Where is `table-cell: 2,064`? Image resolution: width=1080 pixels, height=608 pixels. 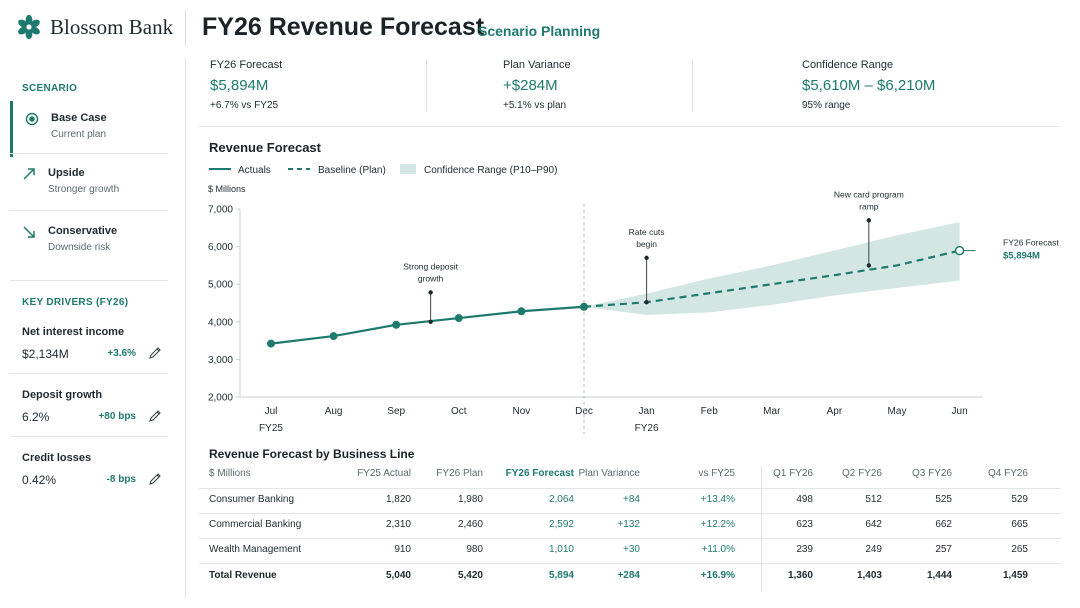 table-cell: 2,064 is located at coordinates (561, 499).